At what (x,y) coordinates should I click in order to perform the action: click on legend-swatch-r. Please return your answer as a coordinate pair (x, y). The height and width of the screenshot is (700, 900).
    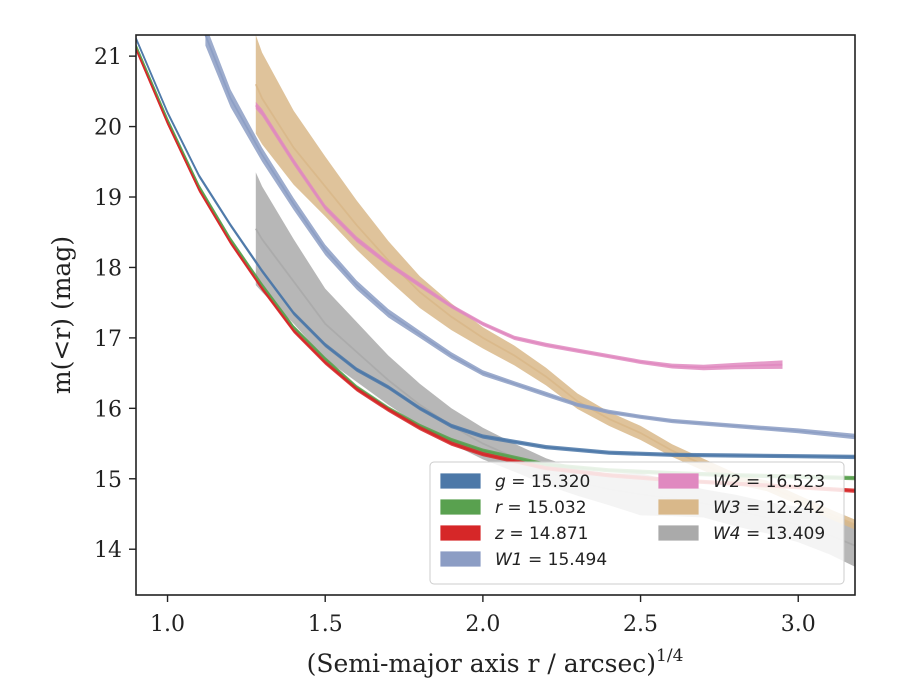
    Looking at the image, I should click on (460, 507).